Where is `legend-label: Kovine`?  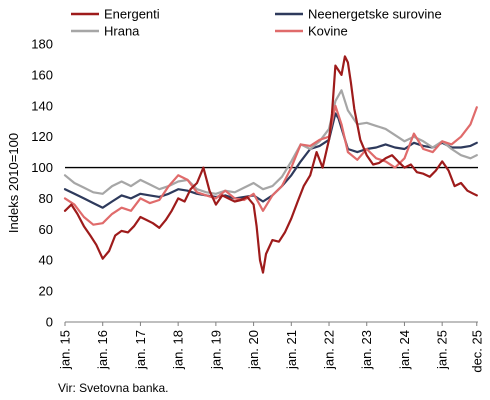 legend-label: Kovine is located at coordinates (328, 31).